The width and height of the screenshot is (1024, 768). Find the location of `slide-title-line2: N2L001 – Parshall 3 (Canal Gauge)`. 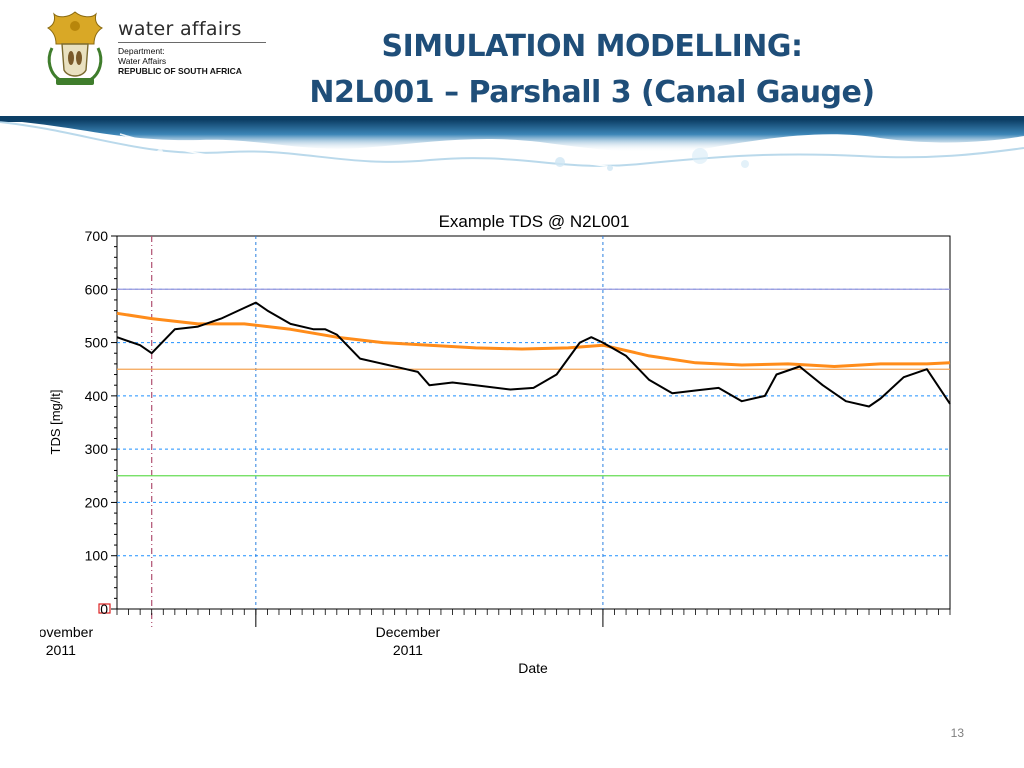

slide-title-line2: N2L001 – Parshall 3 (Canal Gauge) is located at coordinates (592, 92).